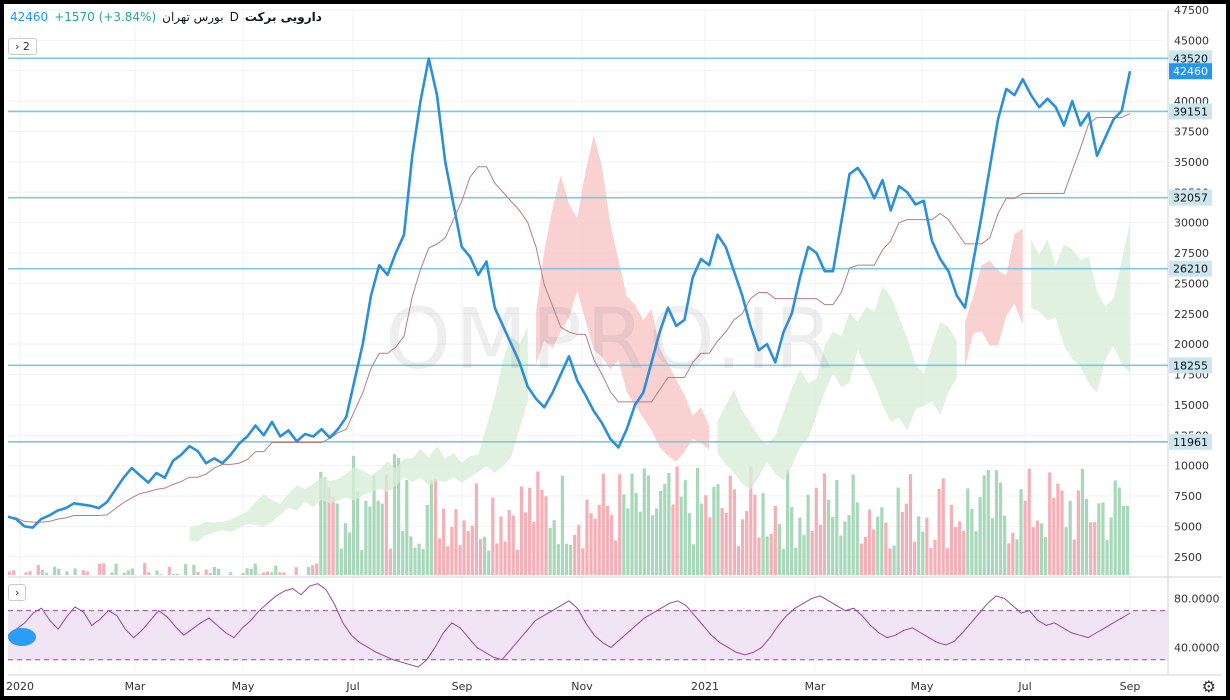 This screenshot has width=1230, height=700. Describe the element at coordinates (17, 592) in the screenshot. I see `rsi-toggle: ›` at that location.